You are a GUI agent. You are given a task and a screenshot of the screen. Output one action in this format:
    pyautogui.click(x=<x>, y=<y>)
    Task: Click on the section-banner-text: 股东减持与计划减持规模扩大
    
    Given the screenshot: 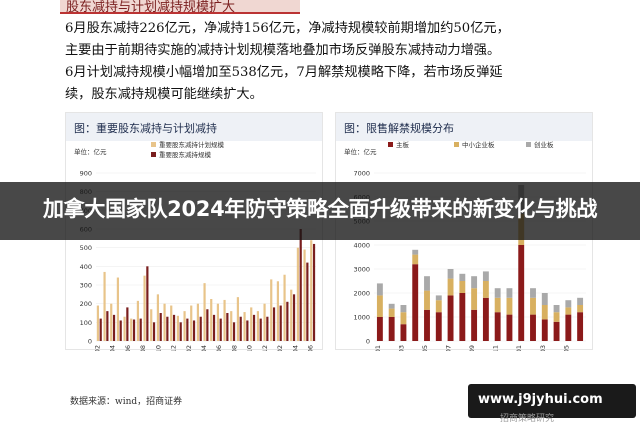 What is the action you would take?
    pyautogui.click(x=151, y=7)
    